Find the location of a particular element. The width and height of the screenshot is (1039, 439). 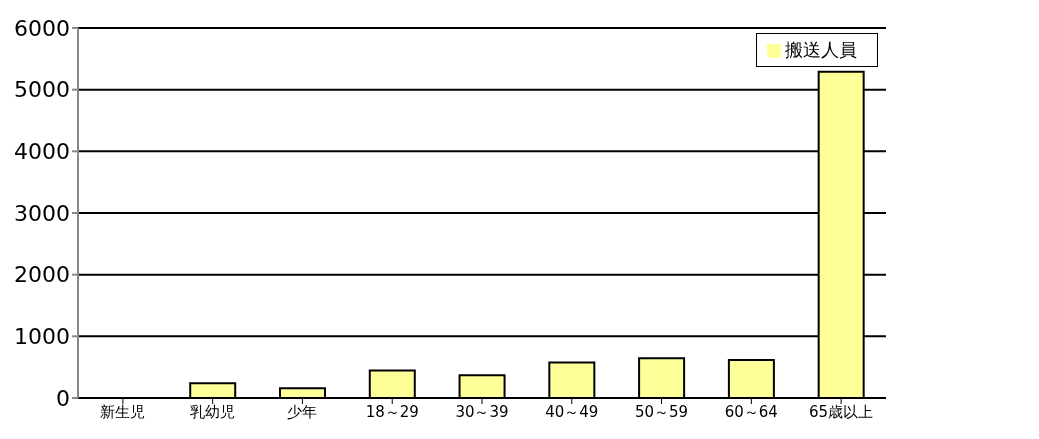

y-tick-label: 5000 is located at coordinates (42, 90).